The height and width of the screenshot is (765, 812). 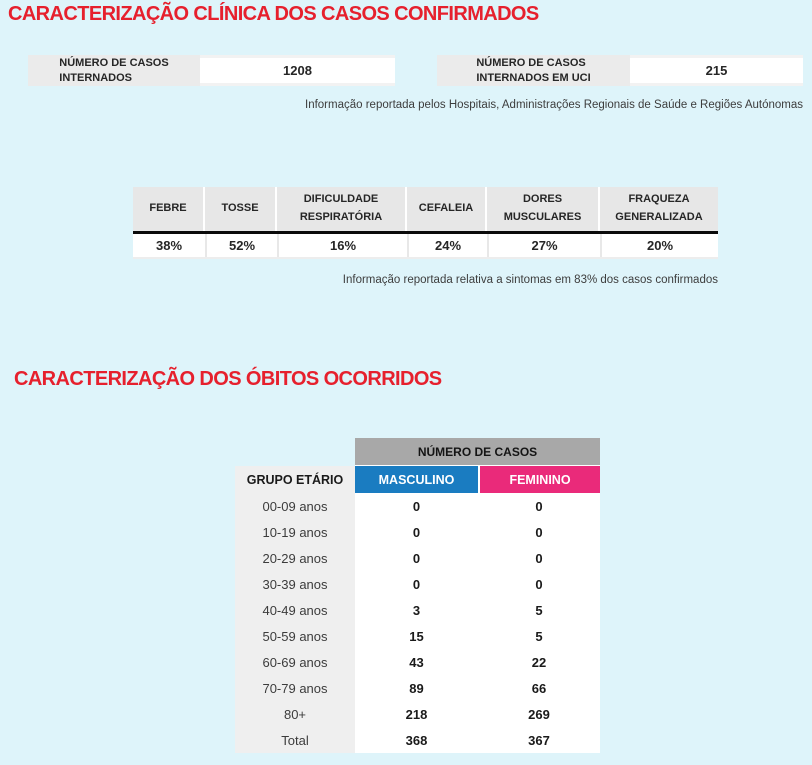 What do you see at coordinates (168, 209) in the screenshot?
I see `symptom-header-febre: FEBRE` at bounding box center [168, 209].